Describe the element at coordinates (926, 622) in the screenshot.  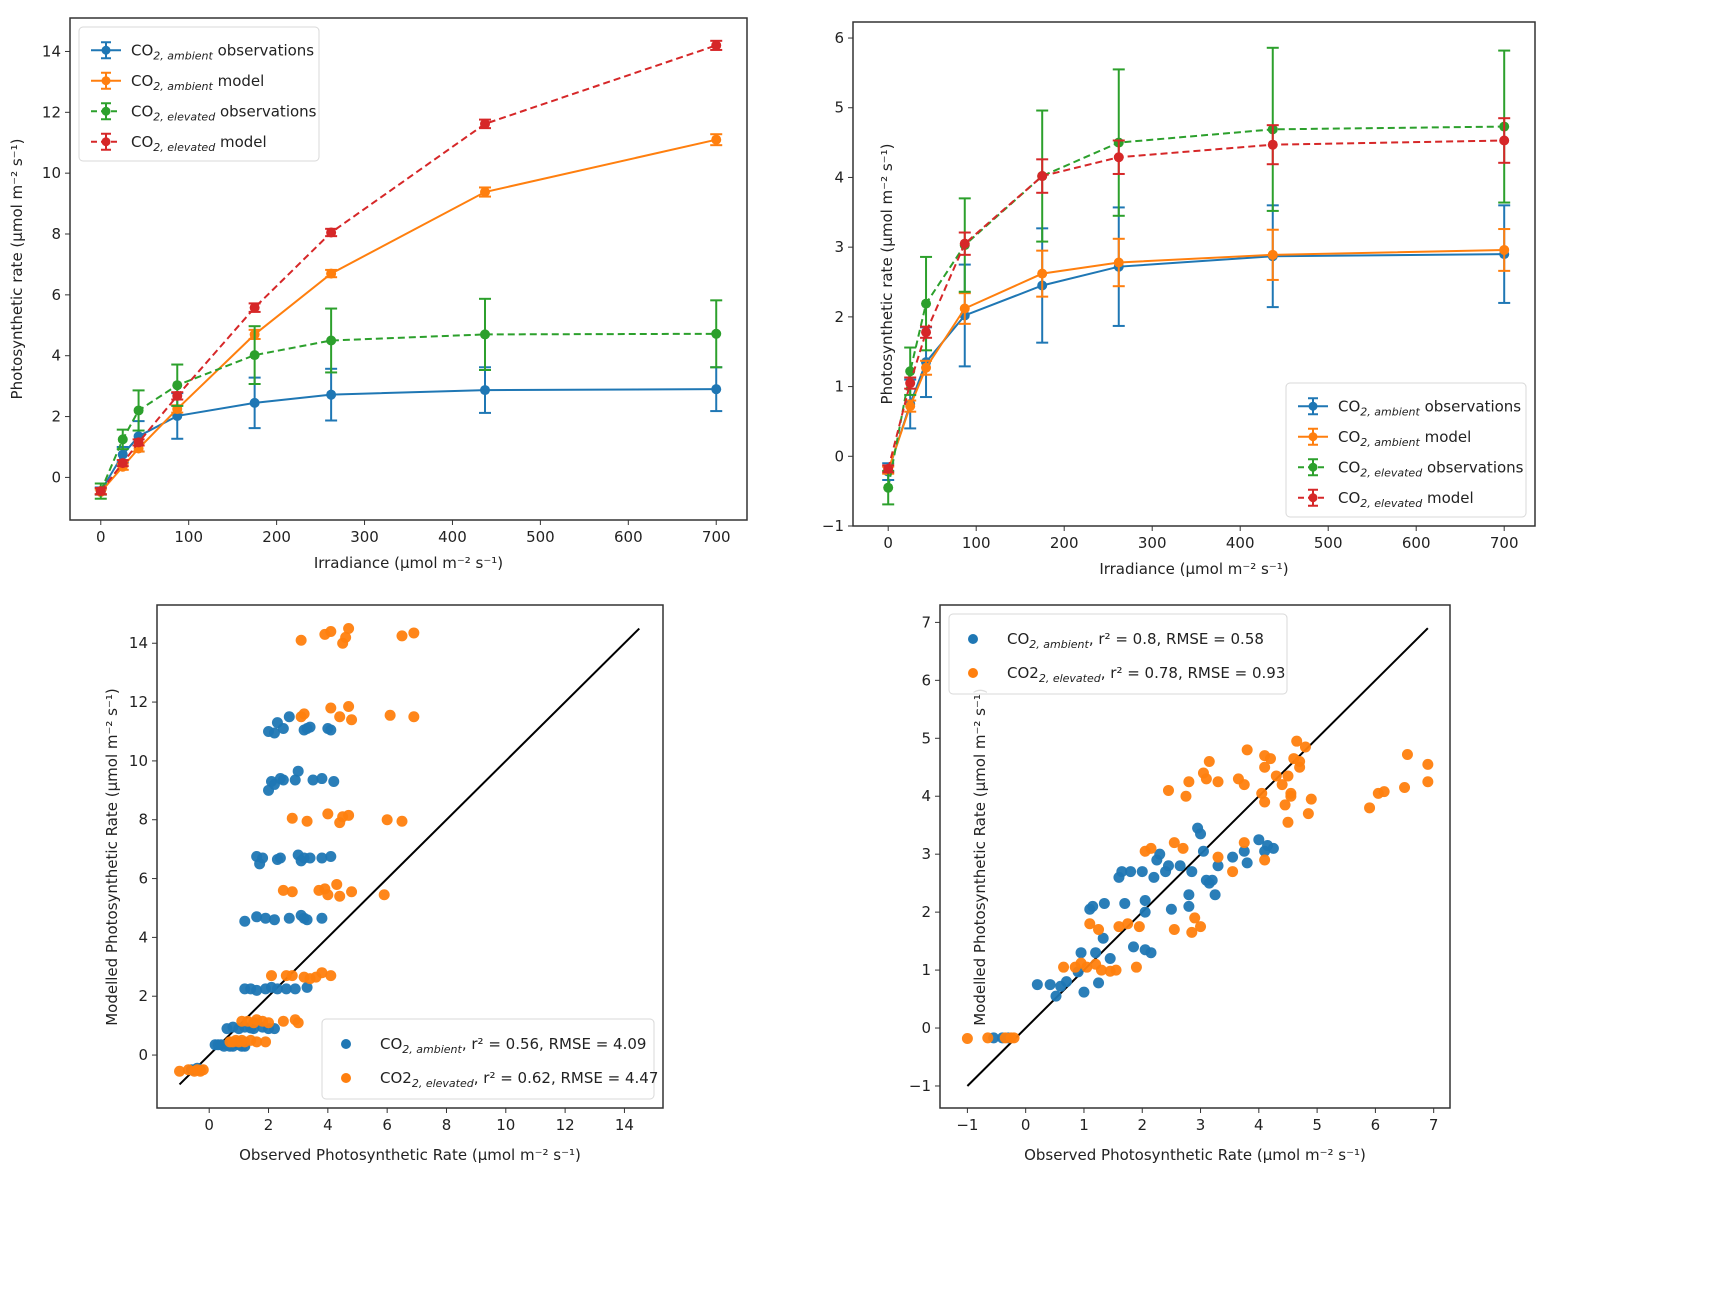
I see `y-tick-label: 7` at that location.